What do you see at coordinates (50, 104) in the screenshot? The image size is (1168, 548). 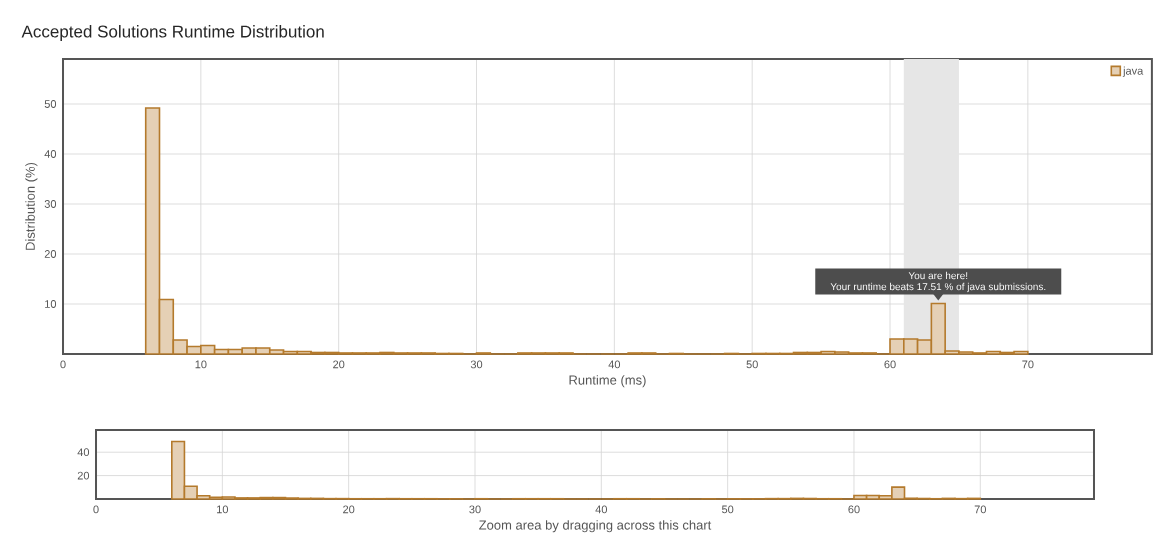 I see `y-tick-label: 50` at bounding box center [50, 104].